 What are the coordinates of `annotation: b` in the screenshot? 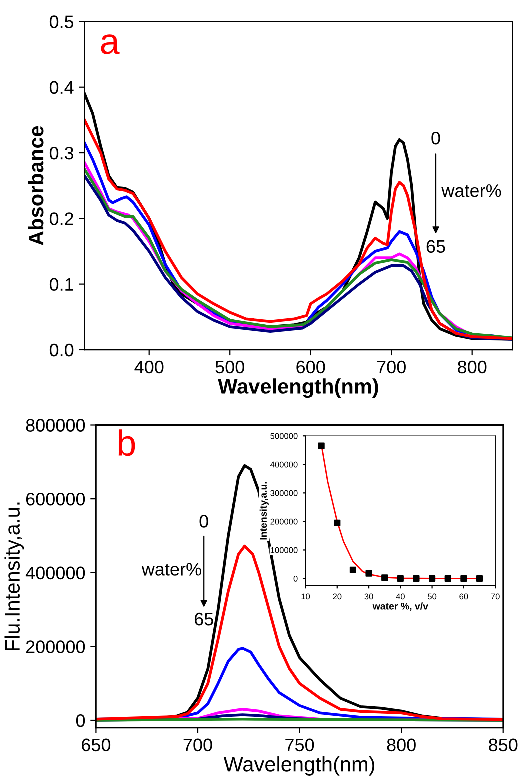 It's located at (127, 443).